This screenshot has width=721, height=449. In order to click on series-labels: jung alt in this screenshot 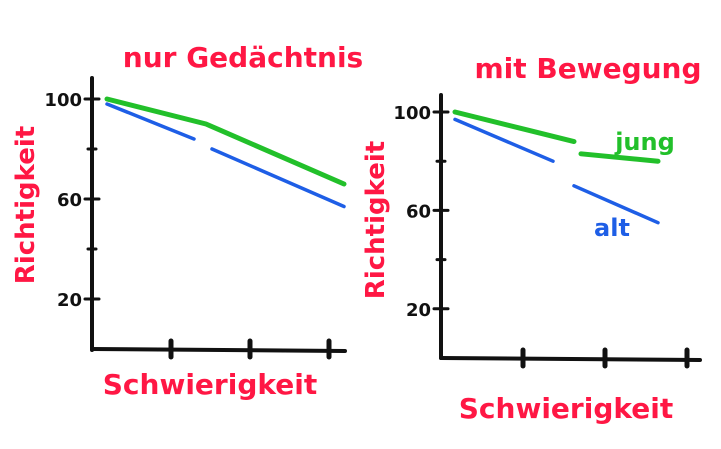, I will do `click(634, 185)`.